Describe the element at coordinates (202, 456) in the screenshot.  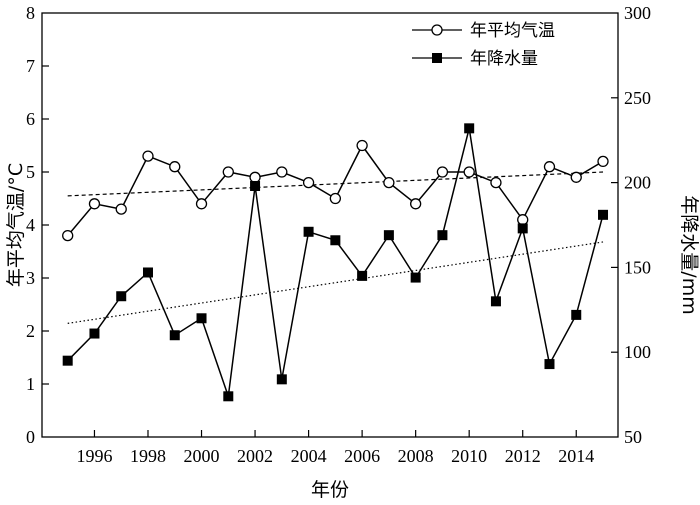
I see `x-tick-label: 2000` at that location.